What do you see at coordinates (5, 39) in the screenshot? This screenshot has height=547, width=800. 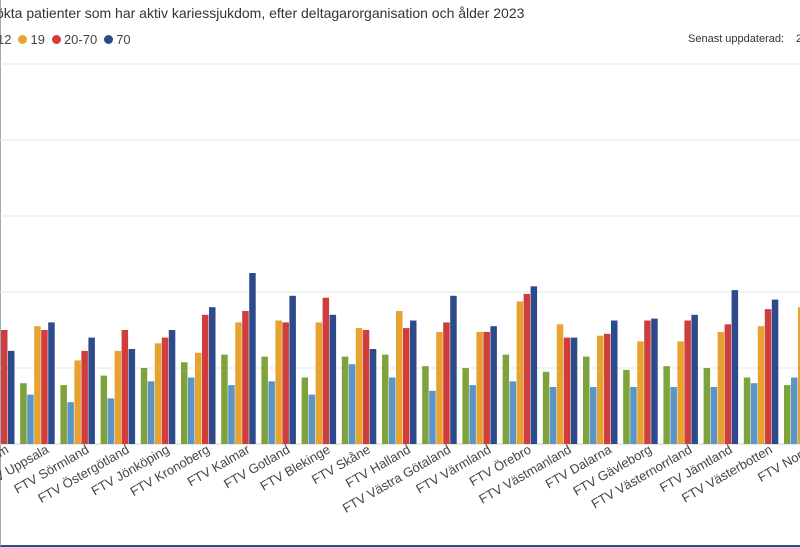 I see `legend-item: 12` at bounding box center [5, 39].